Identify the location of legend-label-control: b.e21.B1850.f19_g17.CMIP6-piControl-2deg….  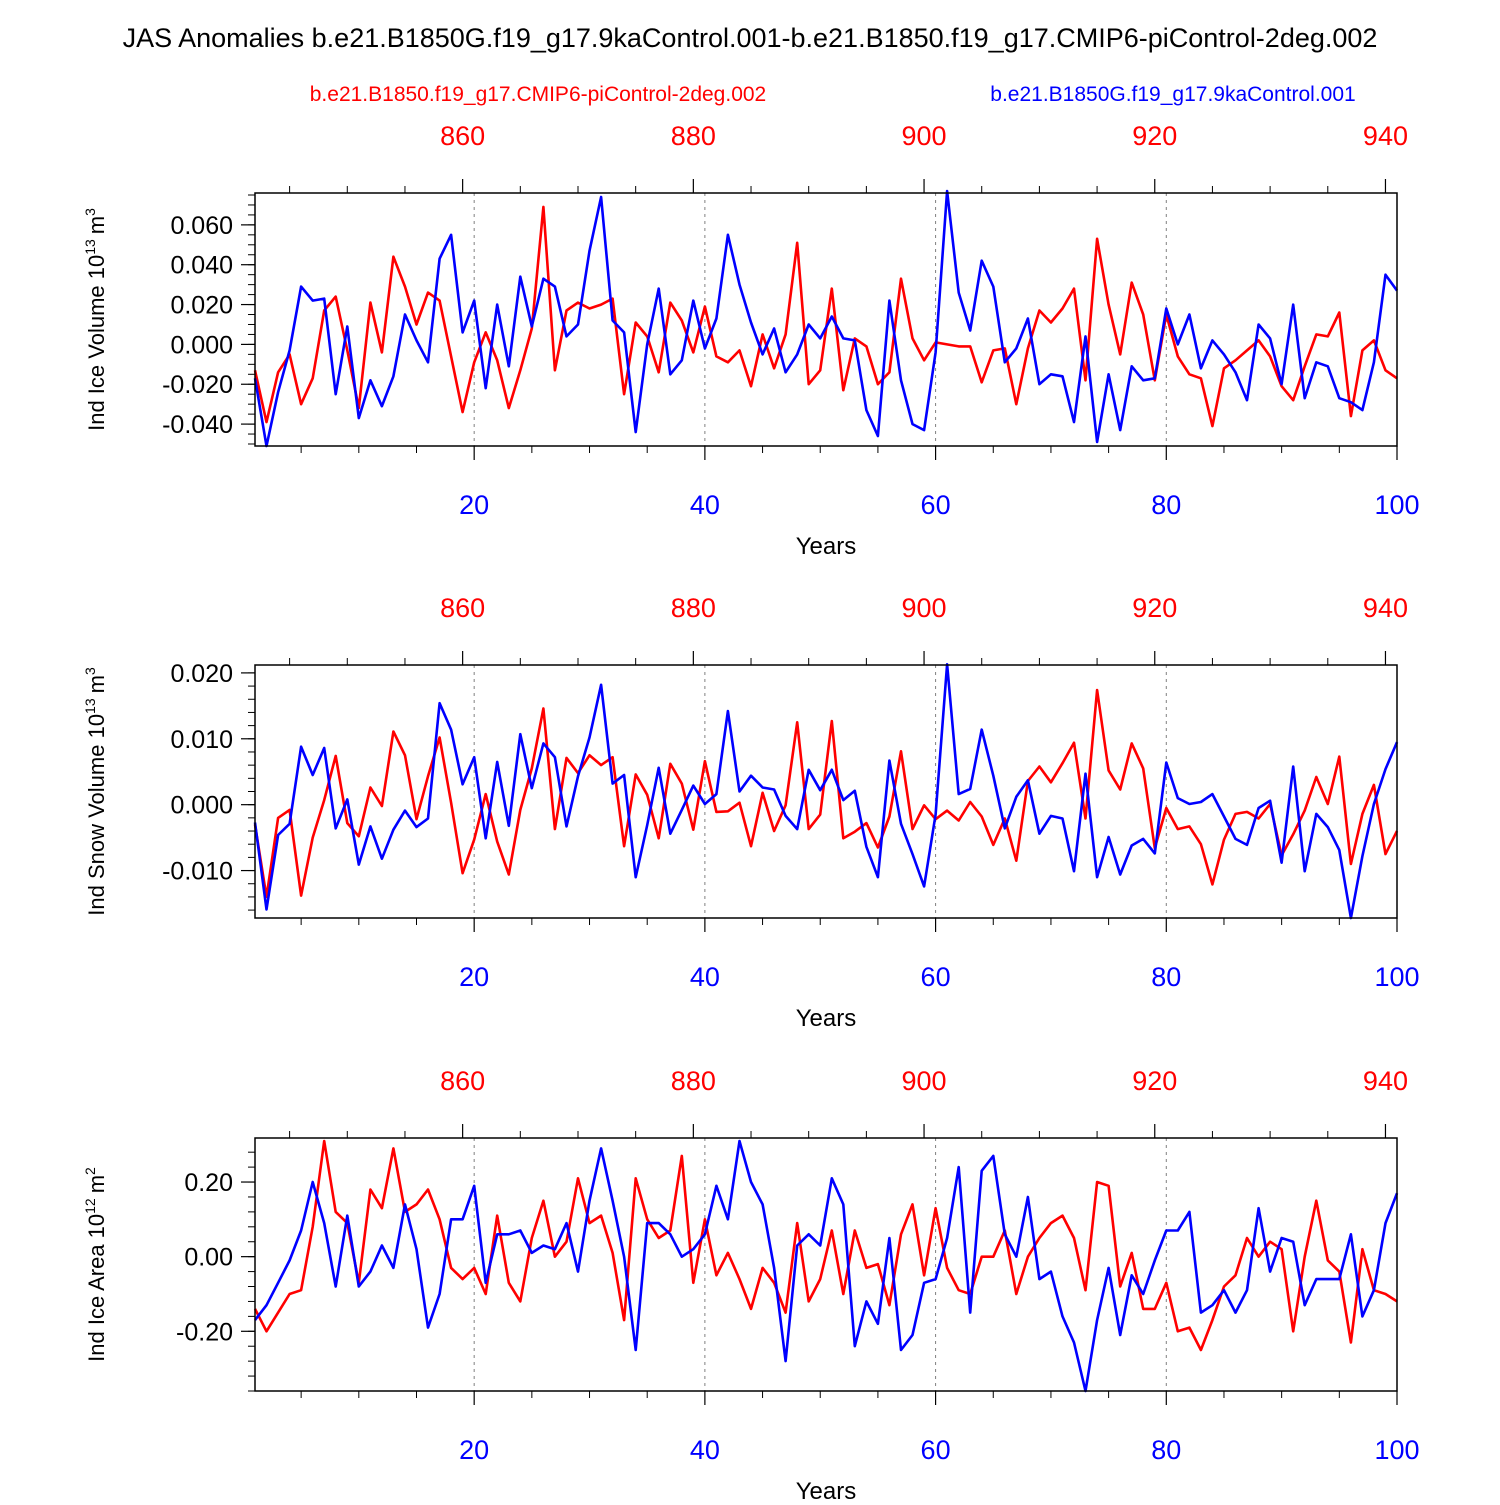
(538, 94).